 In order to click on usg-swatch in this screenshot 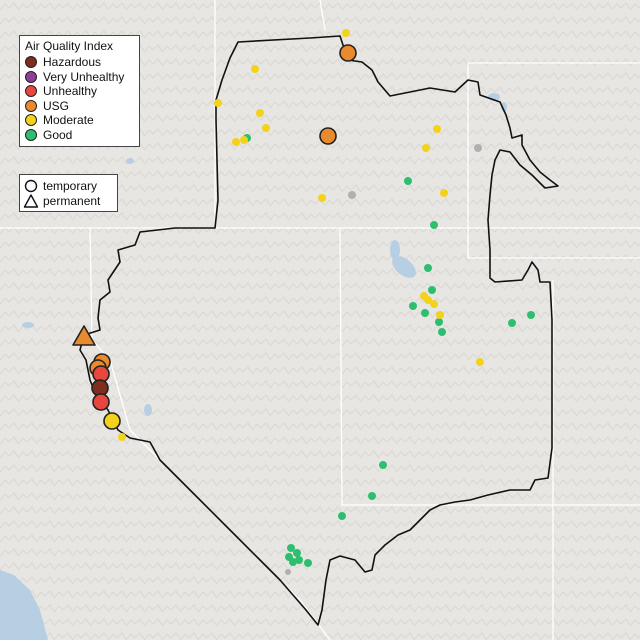, I will do `click(31, 105)`.